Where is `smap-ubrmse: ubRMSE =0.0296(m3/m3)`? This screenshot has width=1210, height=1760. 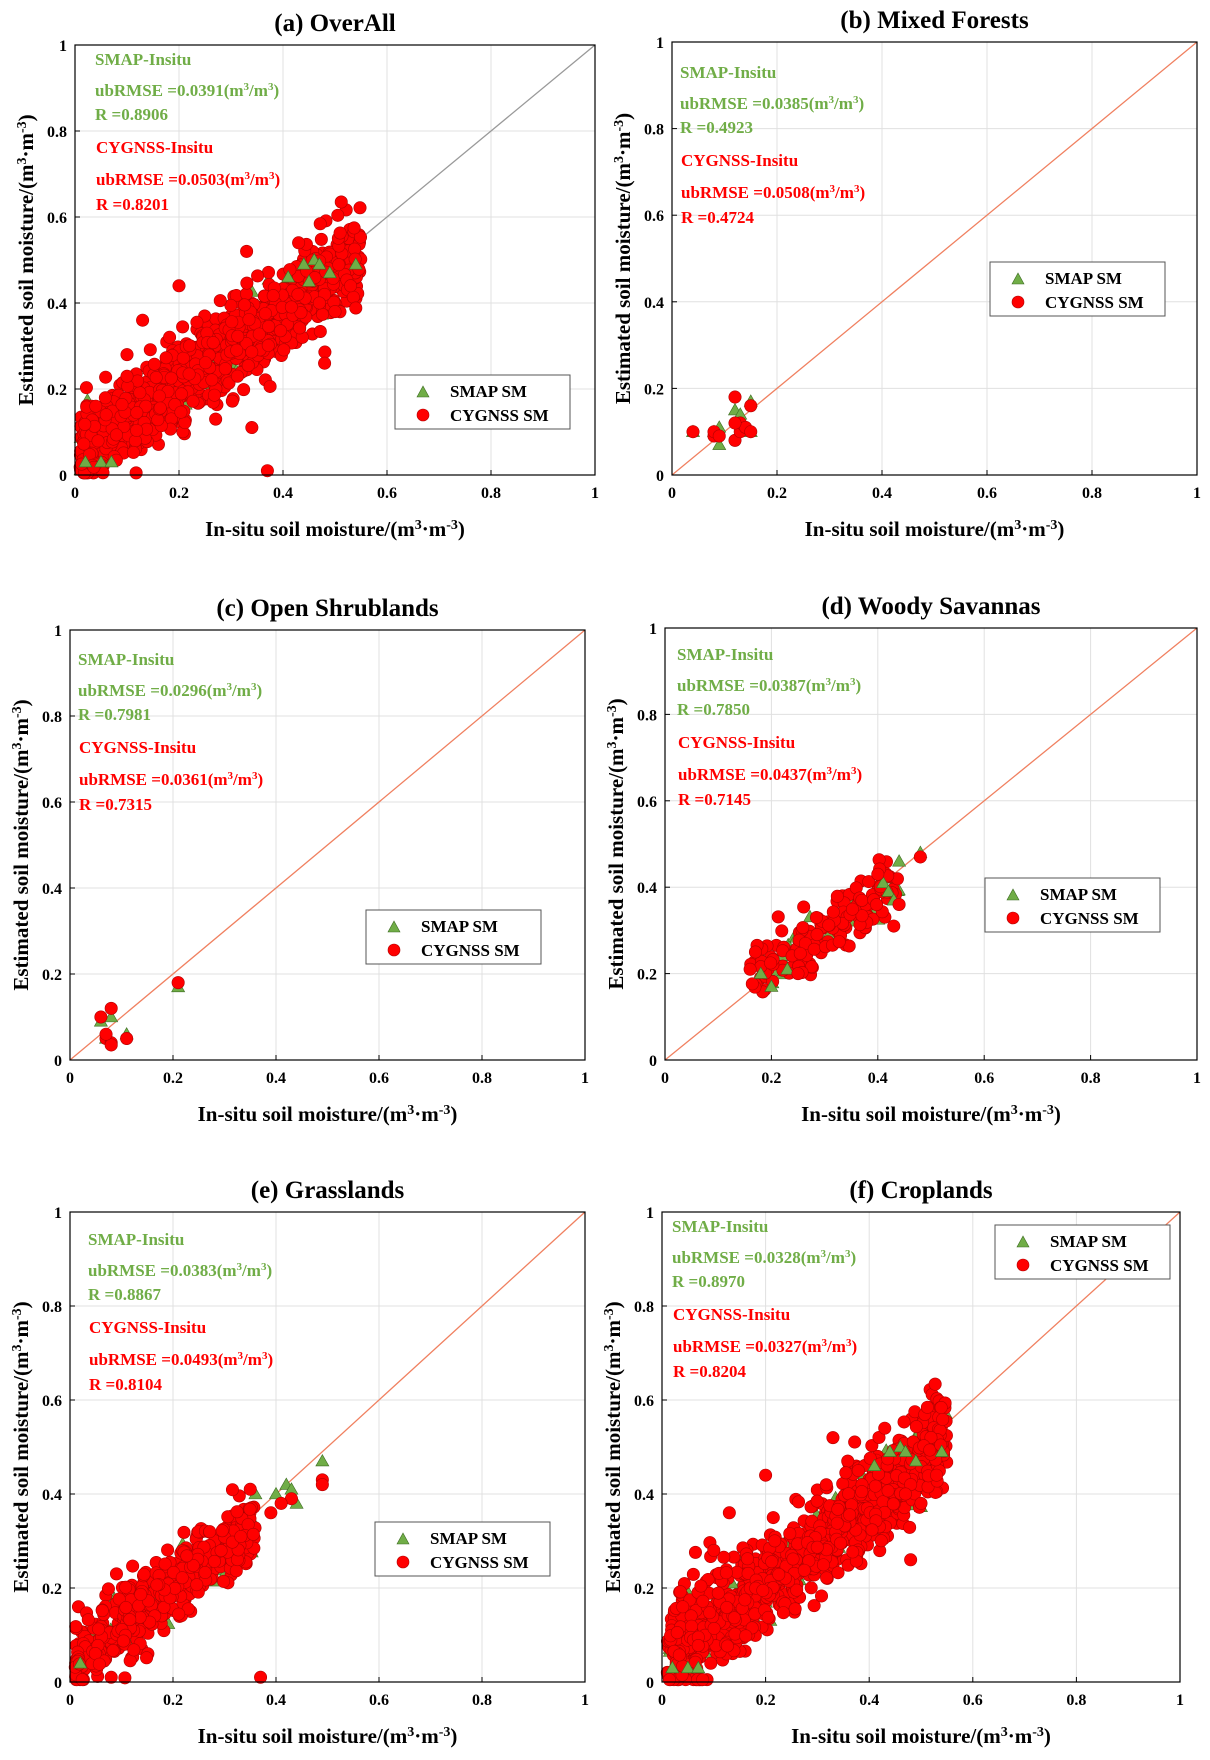
smap-ubrmse: ubRMSE =0.0296(m3/m3) is located at coordinates (170, 690).